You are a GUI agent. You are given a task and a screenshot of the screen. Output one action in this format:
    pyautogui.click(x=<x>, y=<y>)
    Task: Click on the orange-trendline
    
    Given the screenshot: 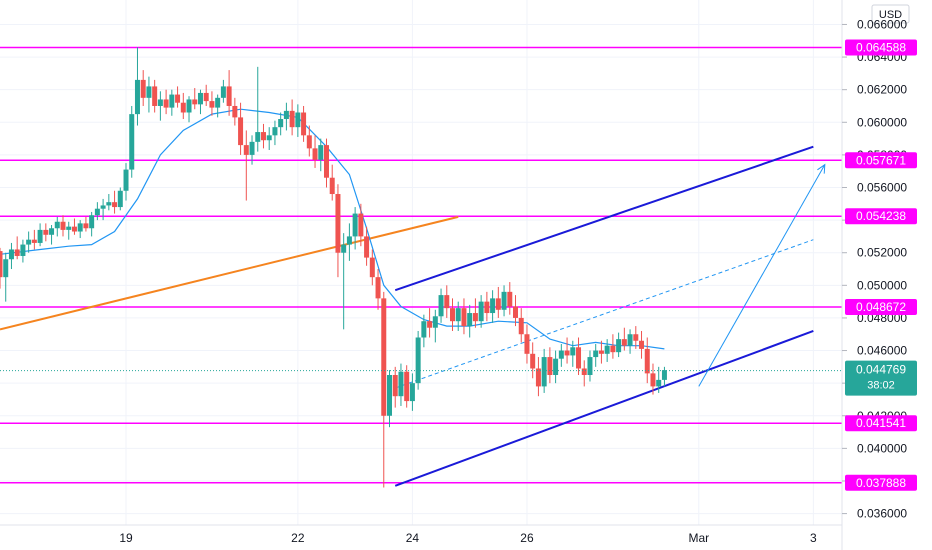 What is the action you would take?
    pyautogui.click(x=229, y=273)
    